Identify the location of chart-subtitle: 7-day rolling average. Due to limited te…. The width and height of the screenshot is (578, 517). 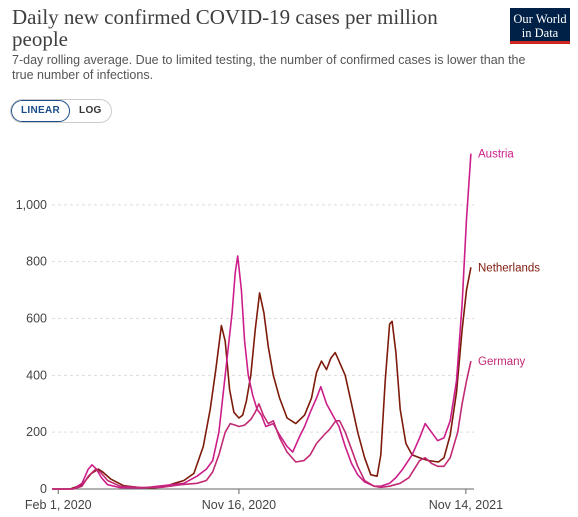
(269, 67).